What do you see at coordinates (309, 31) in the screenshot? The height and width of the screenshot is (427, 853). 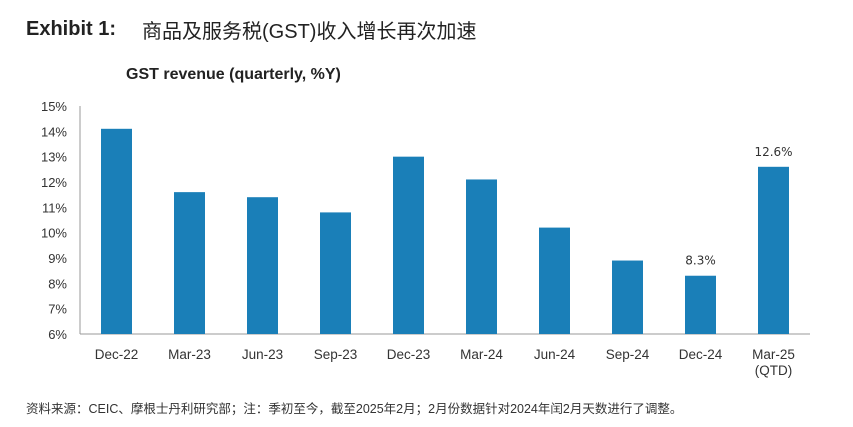 I see `exhibit-title: 商品及服务税(GST)收入增长再次加速` at bounding box center [309, 31].